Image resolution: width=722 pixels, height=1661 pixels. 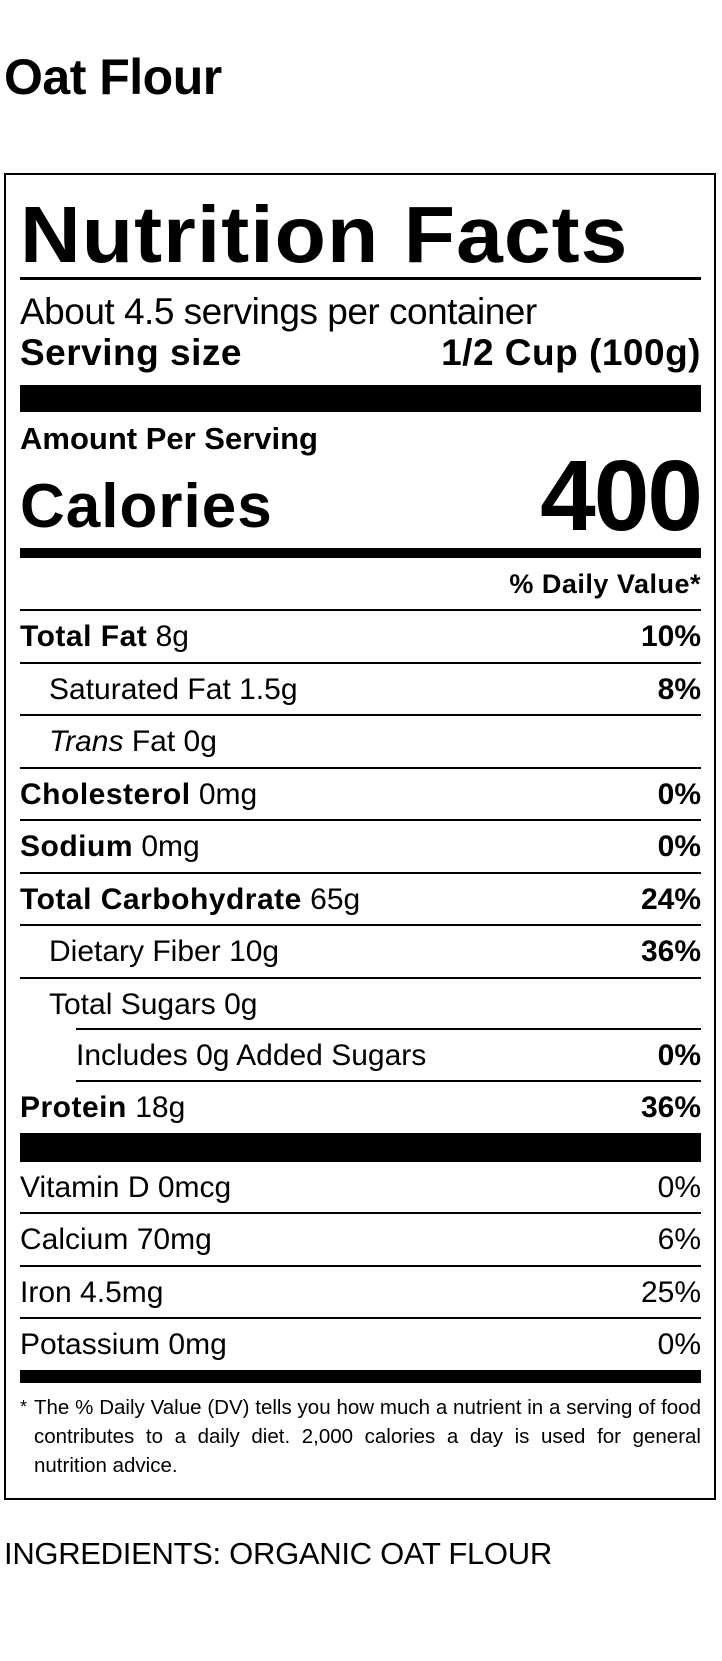 I want to click on vitamin-row-calcium: Calcium 70mg 6%, so click(x=360, y=1240).